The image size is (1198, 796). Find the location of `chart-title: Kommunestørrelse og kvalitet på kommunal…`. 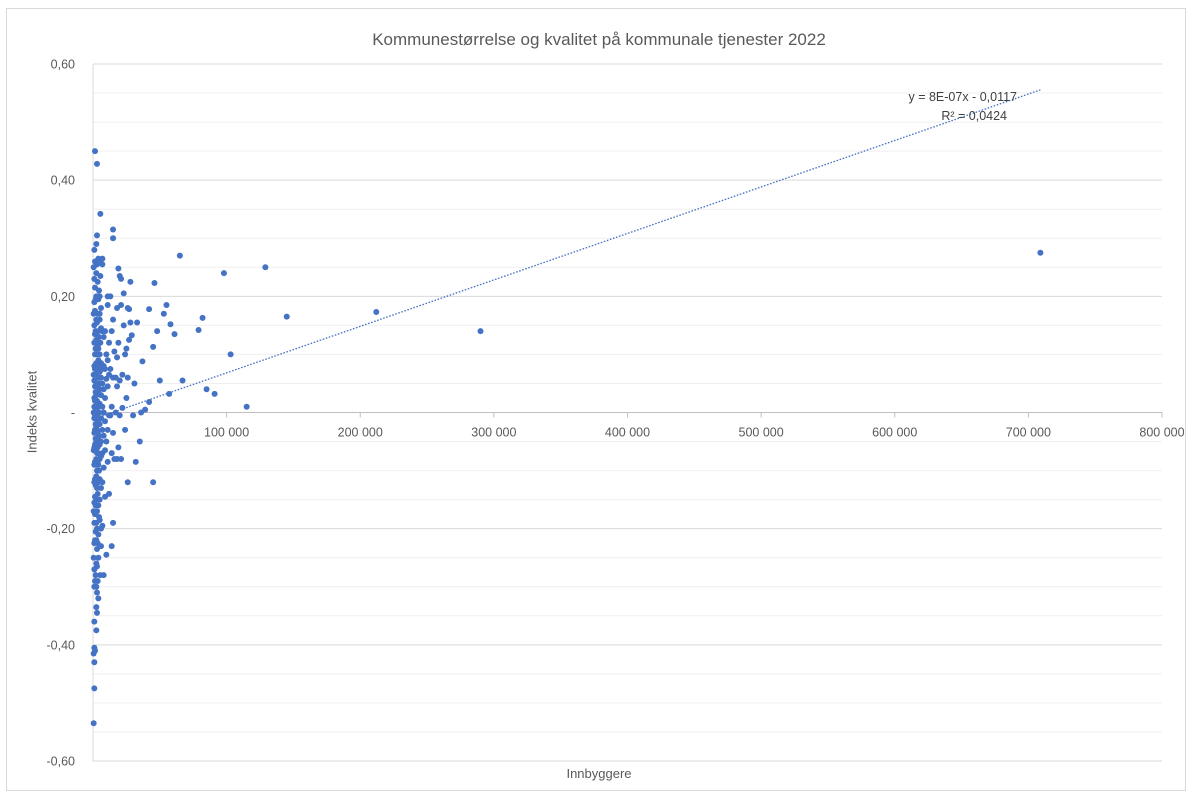

chart-title: Kommunestørrelse og kvalitet på kommunal… is located at coordinates (599, 39).